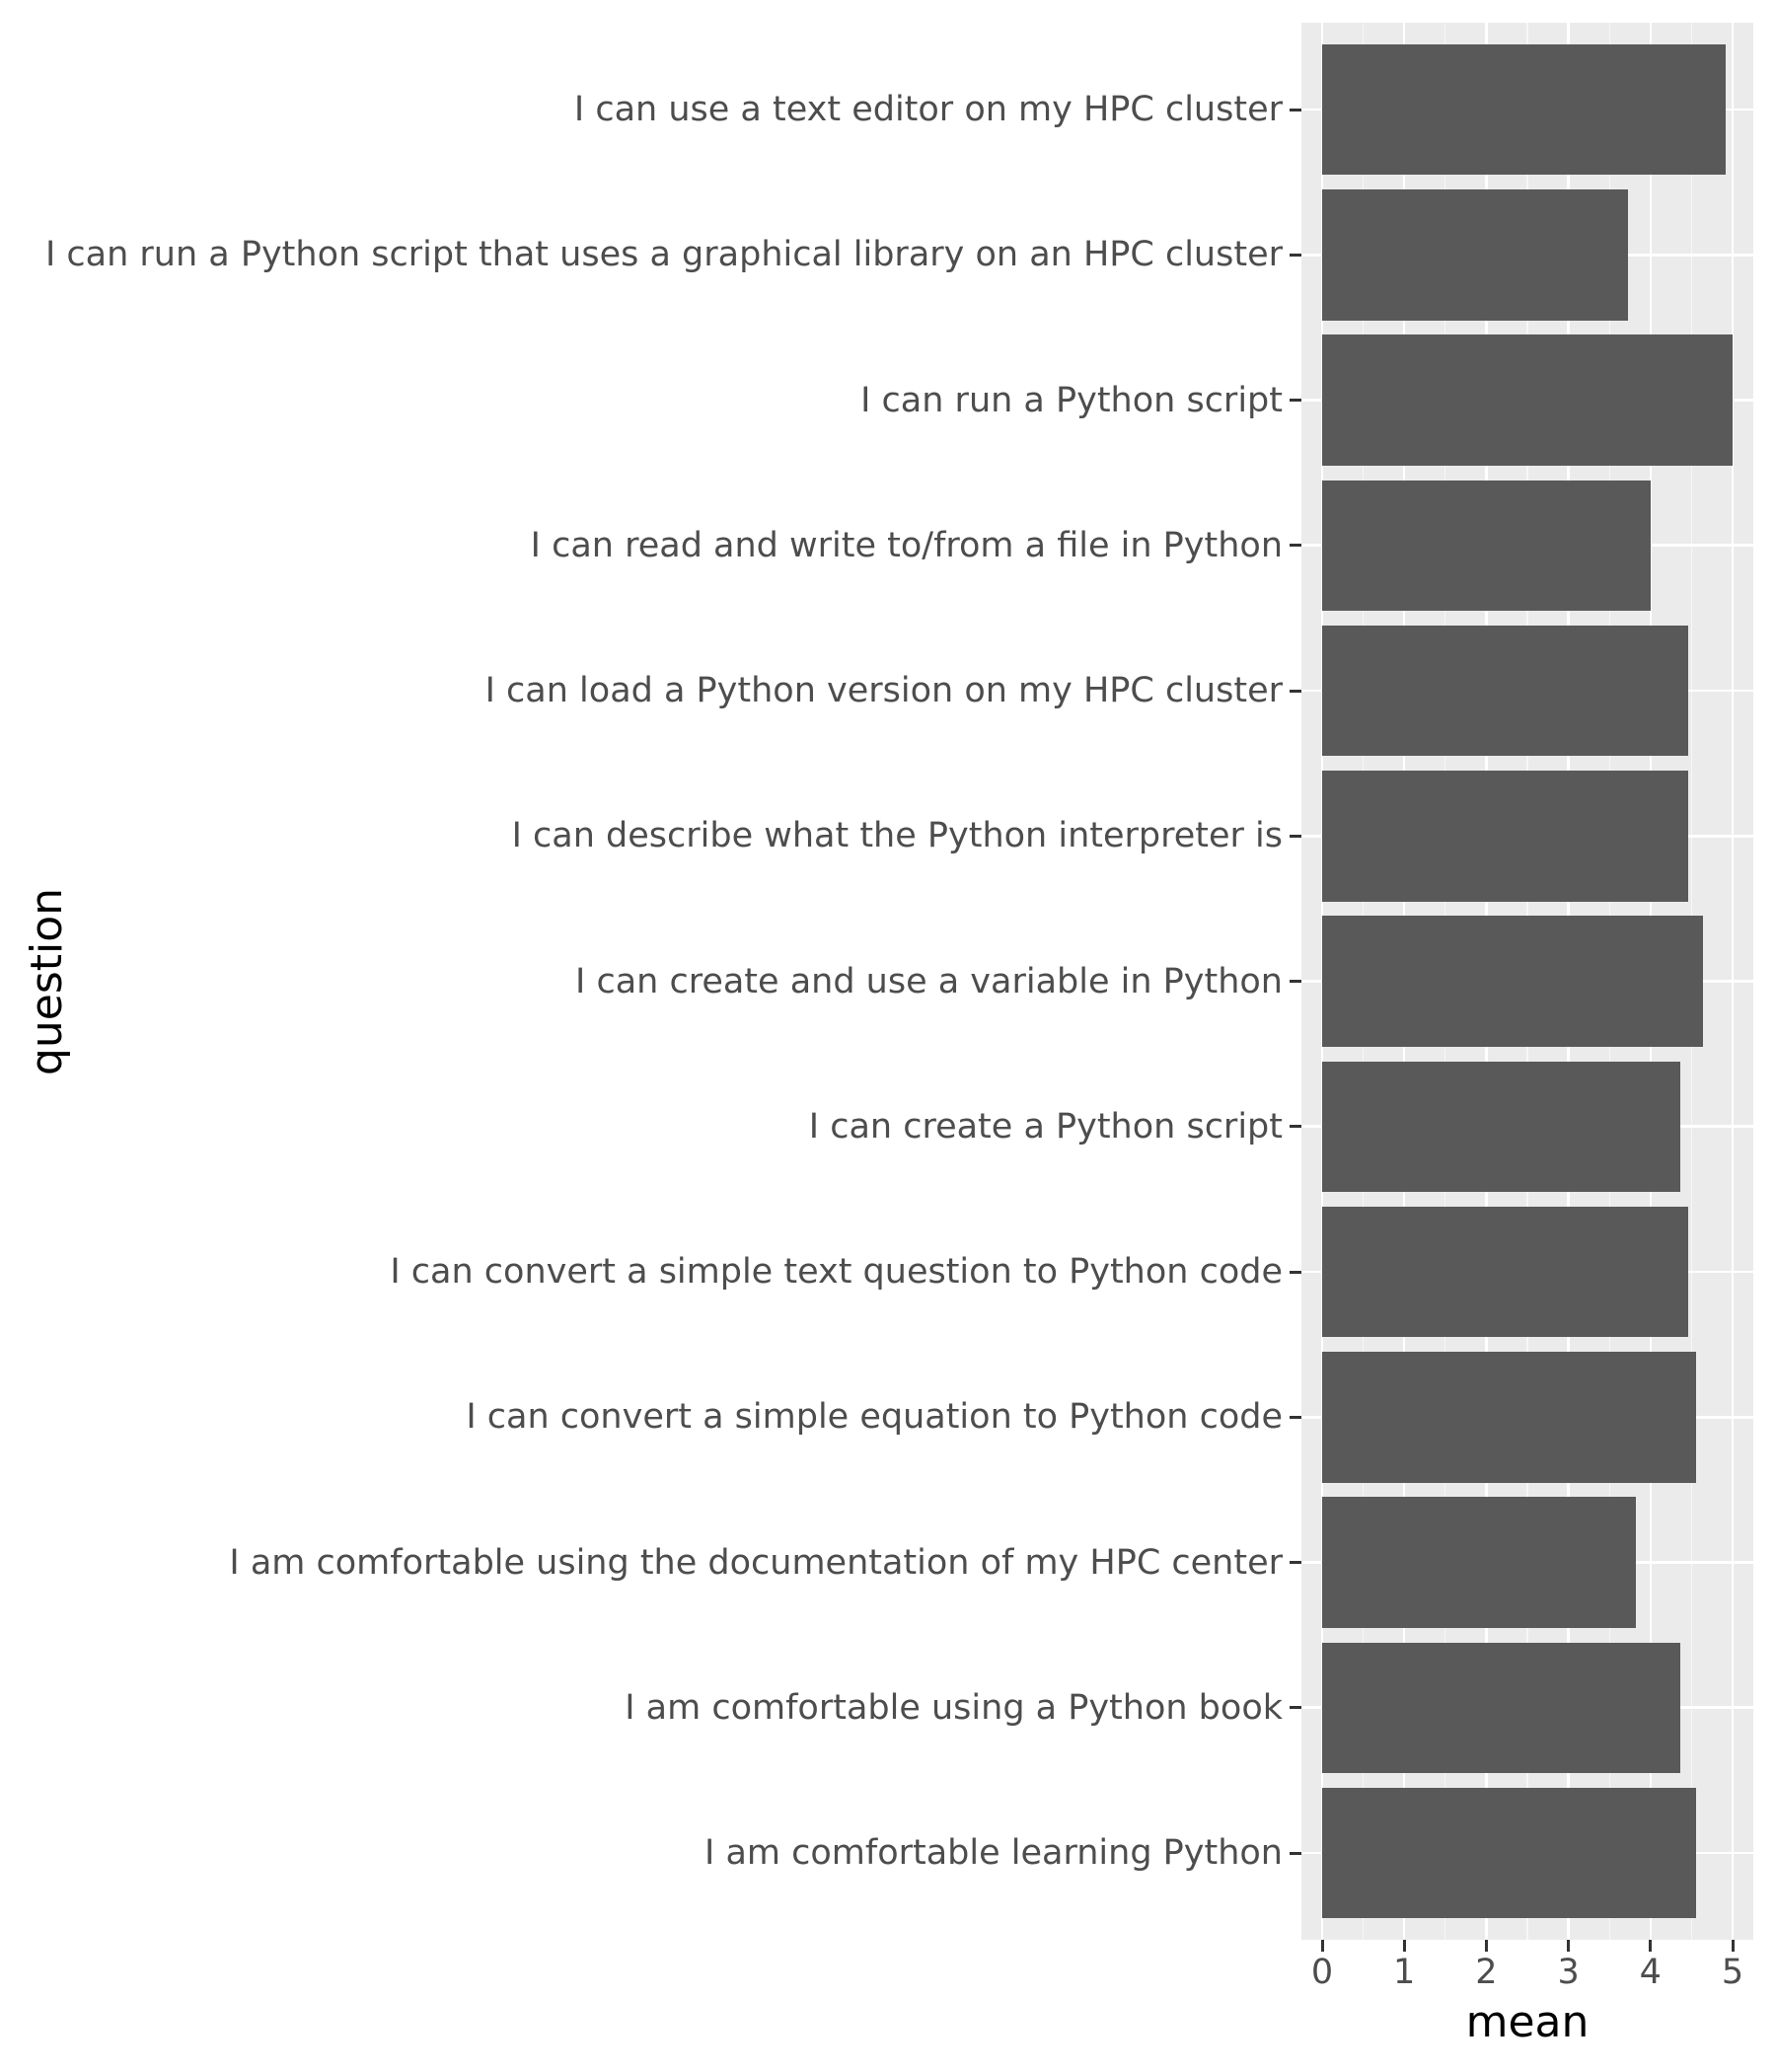 The width and height of the screenshot is (1776, 2072). Describe the element at coordinates (1528, 2022) in the screenshot. I see `x-axis-title: mean` at that location.